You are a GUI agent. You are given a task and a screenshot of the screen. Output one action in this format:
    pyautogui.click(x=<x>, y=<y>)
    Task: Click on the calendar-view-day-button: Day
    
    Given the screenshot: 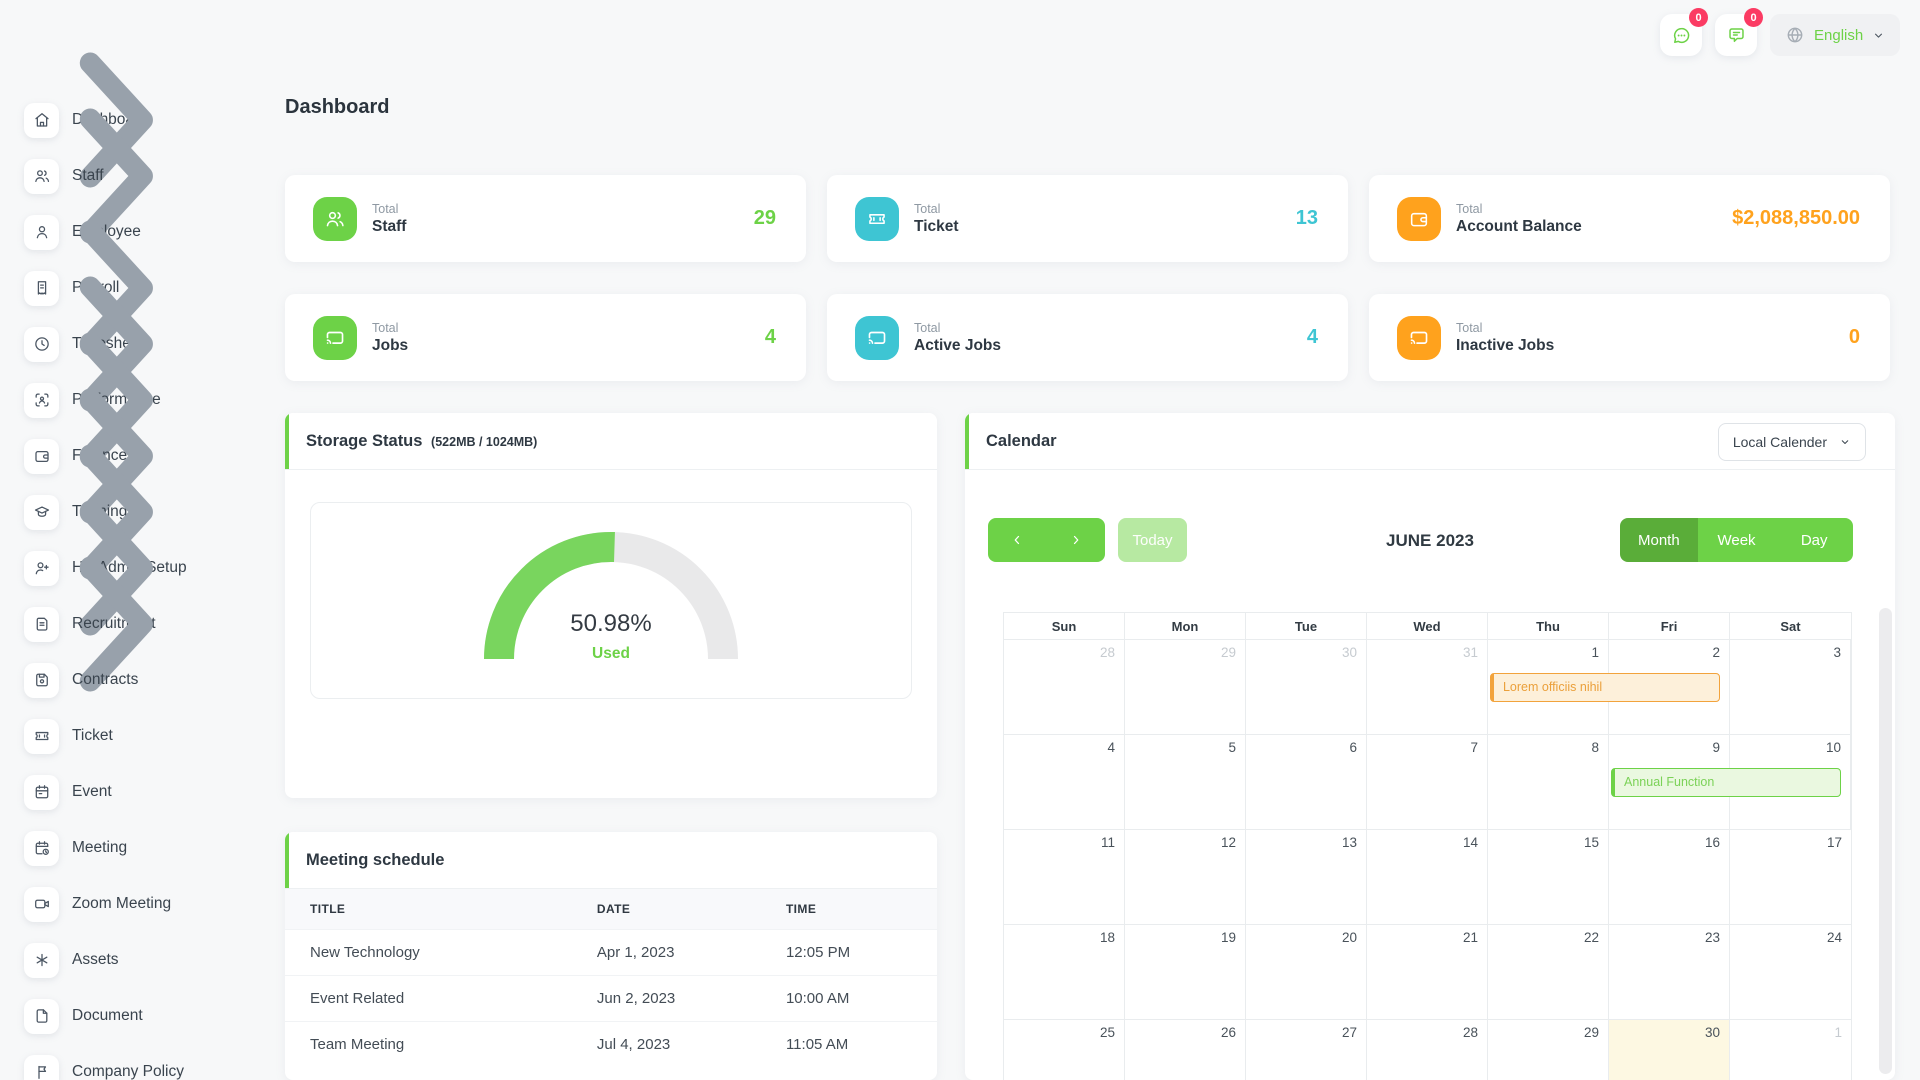 What is the action you would take?
    pyautogui.click(x=1814, y=540)
    